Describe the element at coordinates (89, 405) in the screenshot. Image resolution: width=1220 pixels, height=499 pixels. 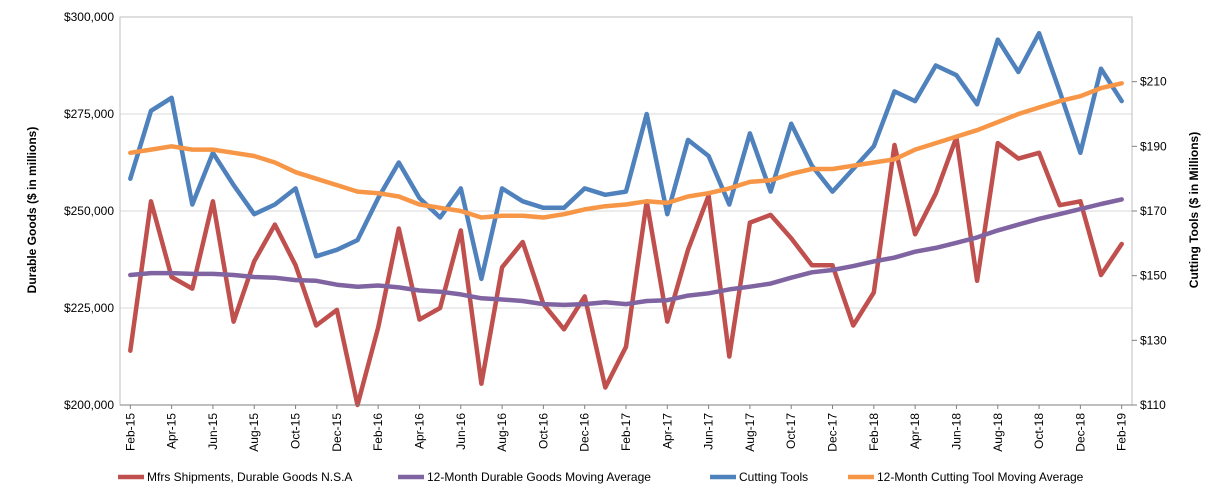
I see `y-left-tick-label: $200,000` at that location.